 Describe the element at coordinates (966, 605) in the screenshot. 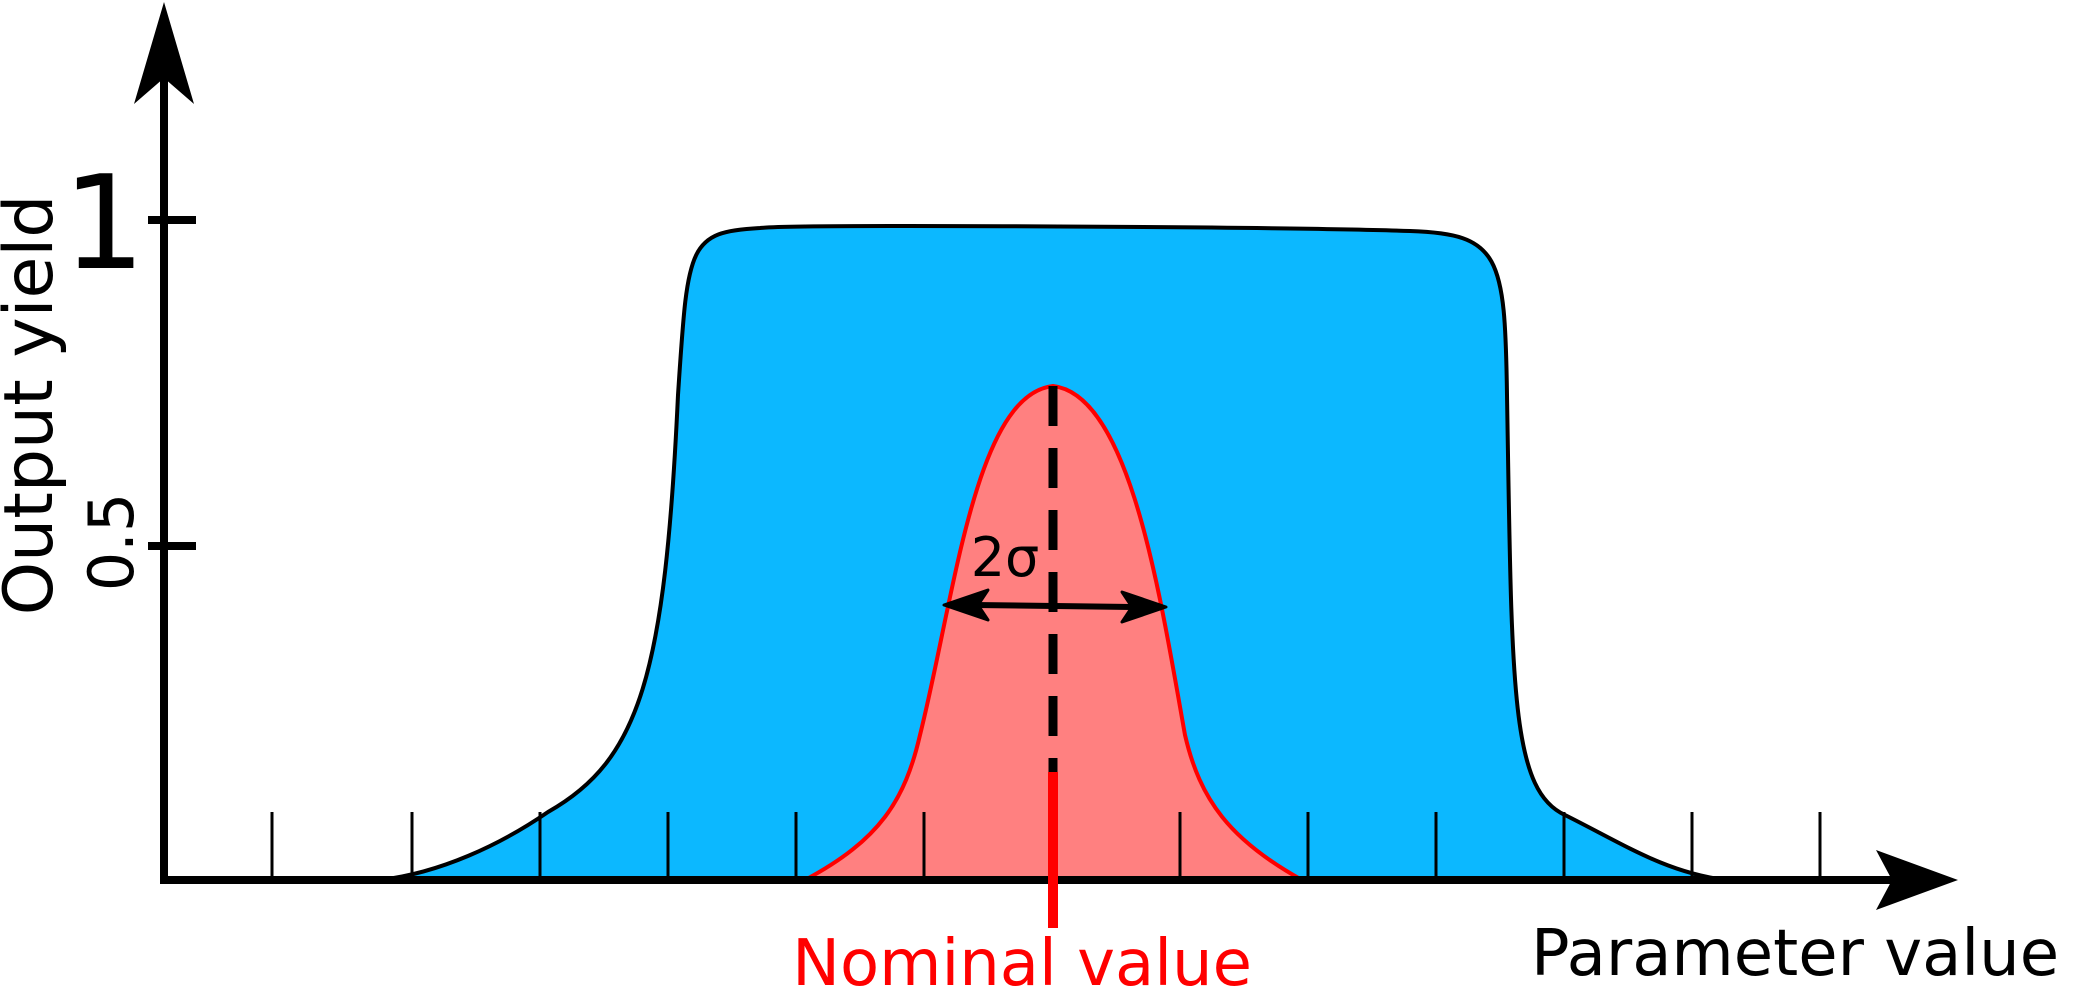

I see `sigma-arrowhead-left` at that location.